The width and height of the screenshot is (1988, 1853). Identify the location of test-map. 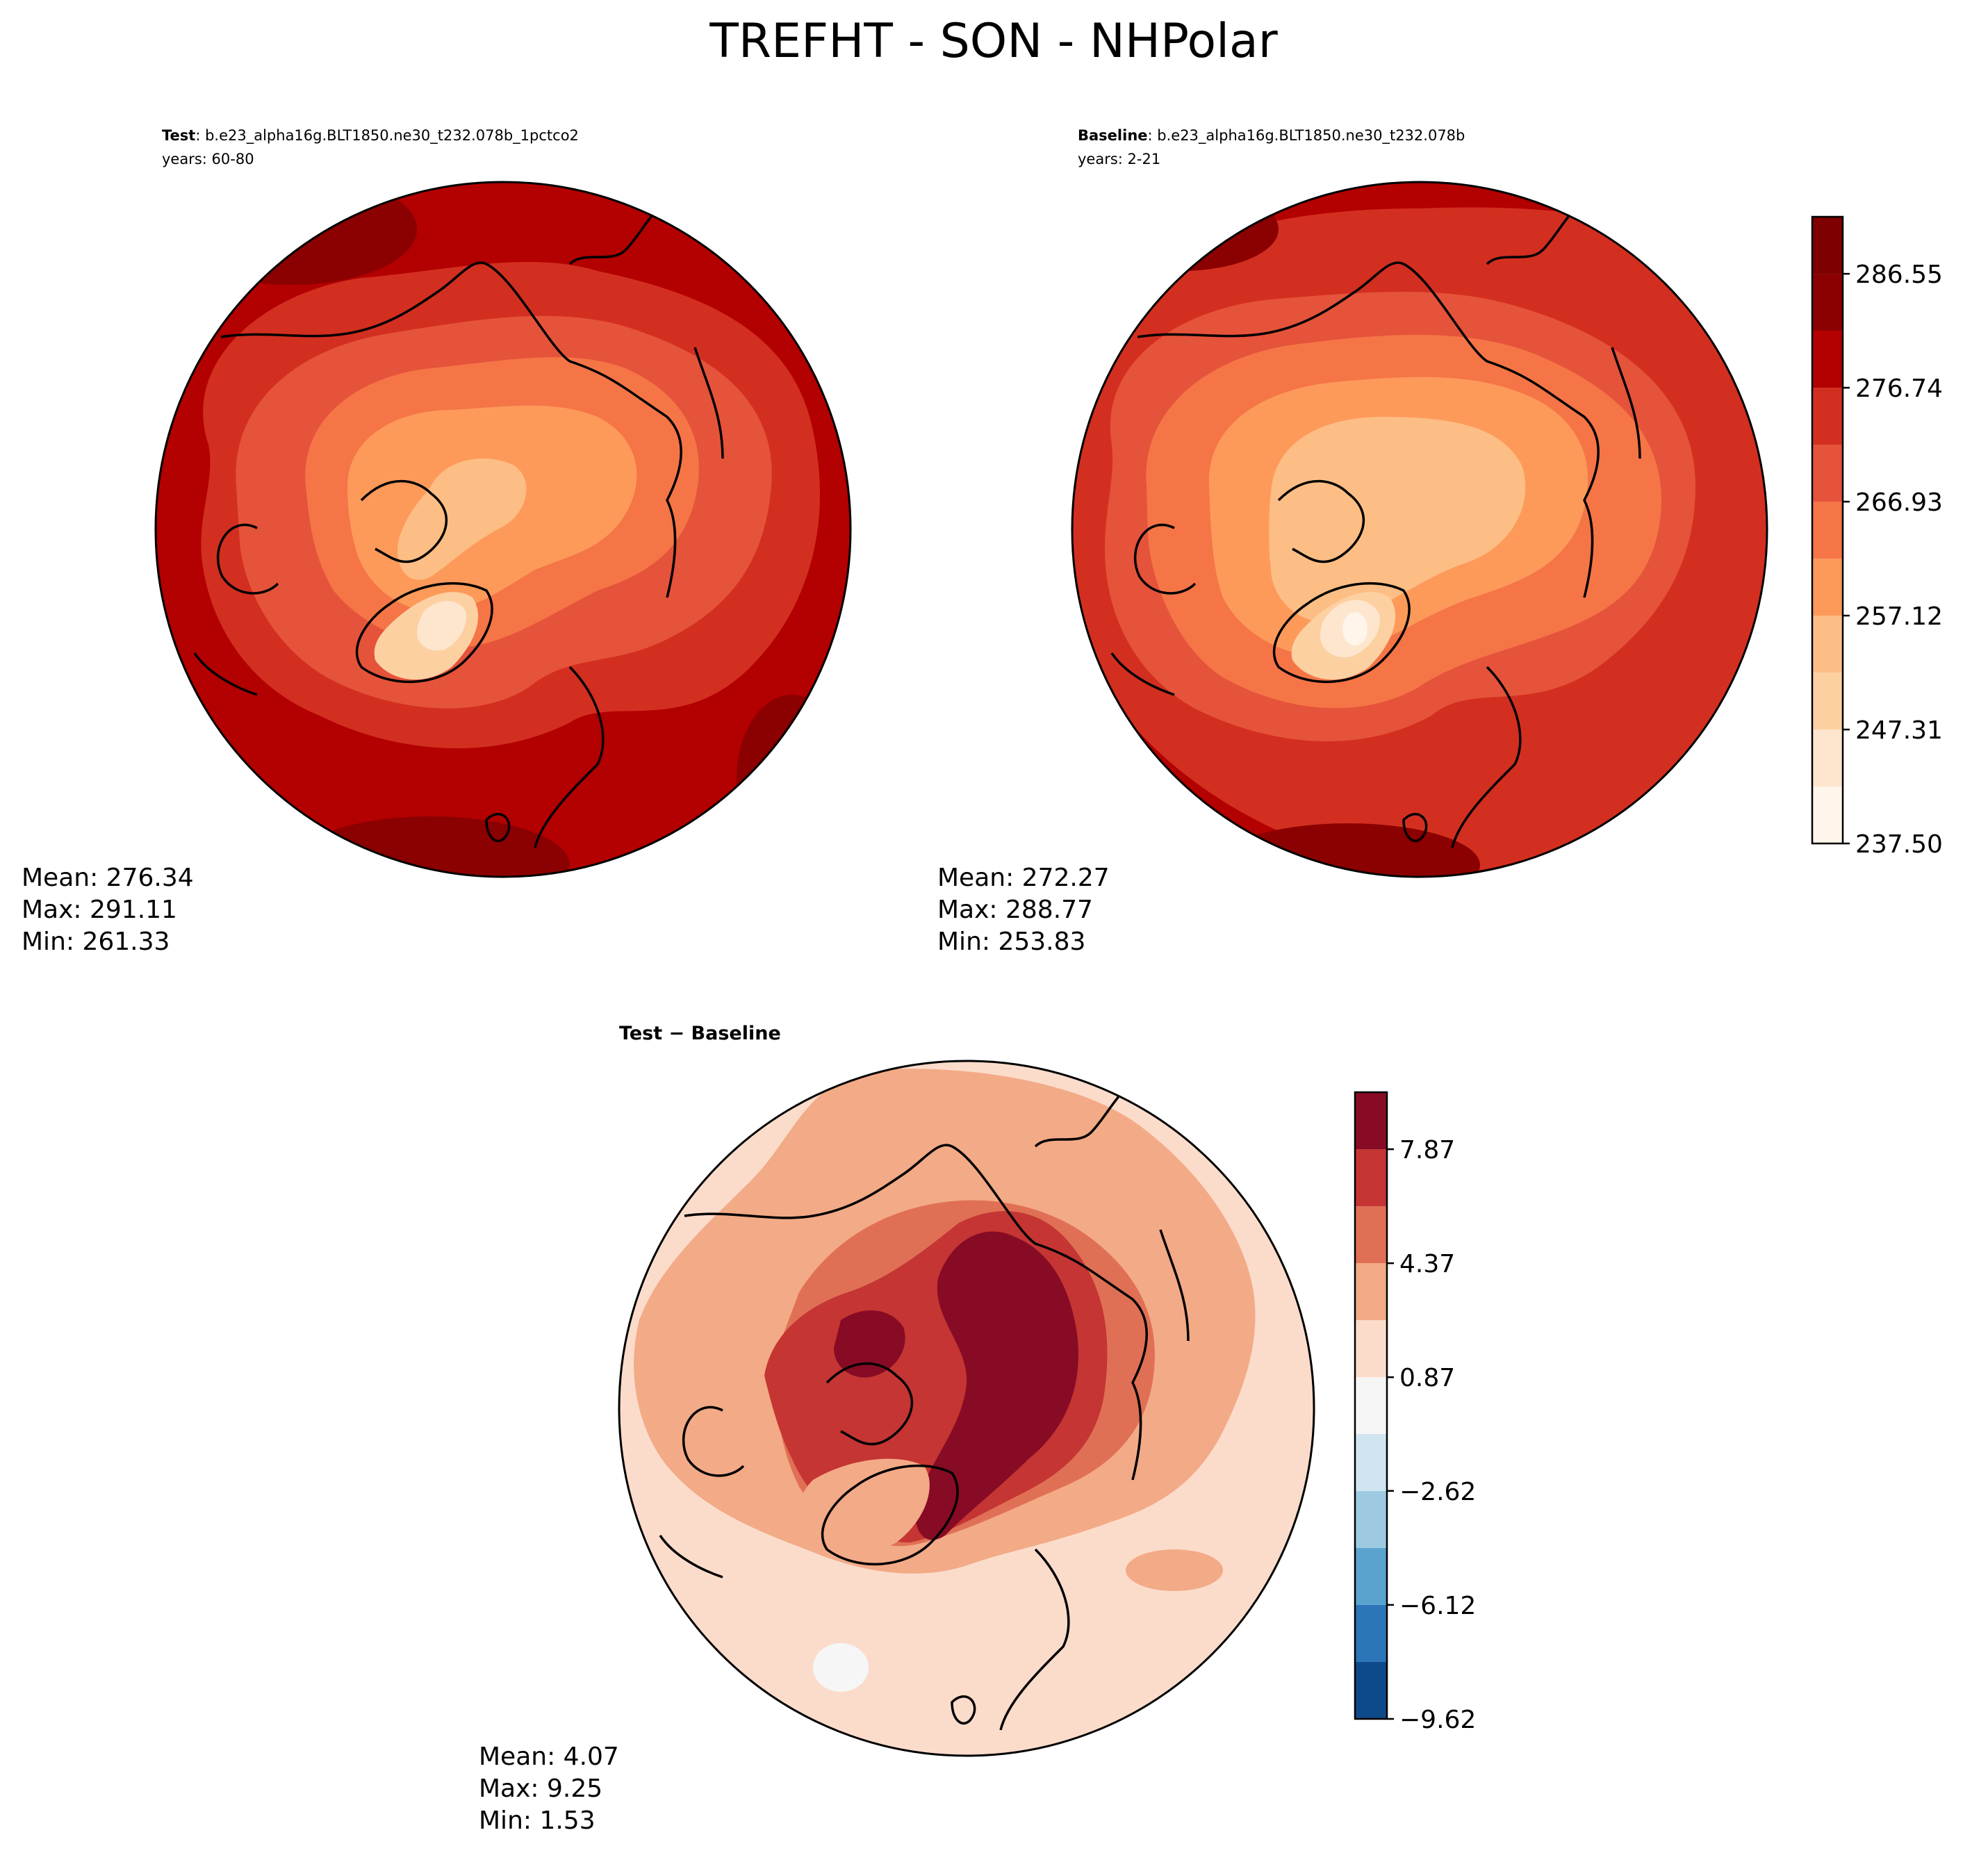
(503, 529).